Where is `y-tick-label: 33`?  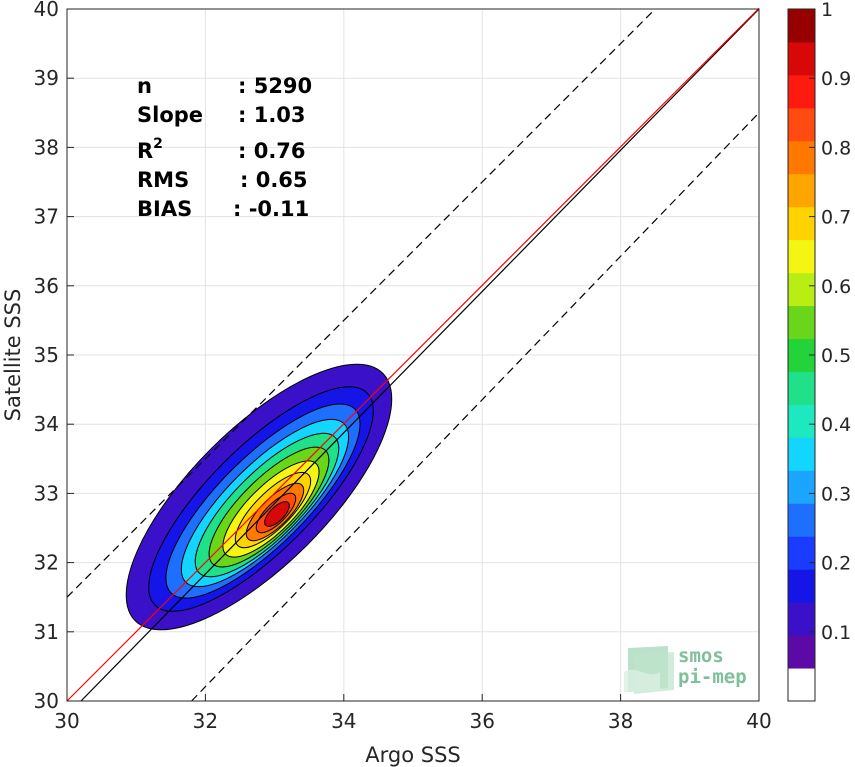
y-tick-label: 33 is located at coordinates (46, 493).